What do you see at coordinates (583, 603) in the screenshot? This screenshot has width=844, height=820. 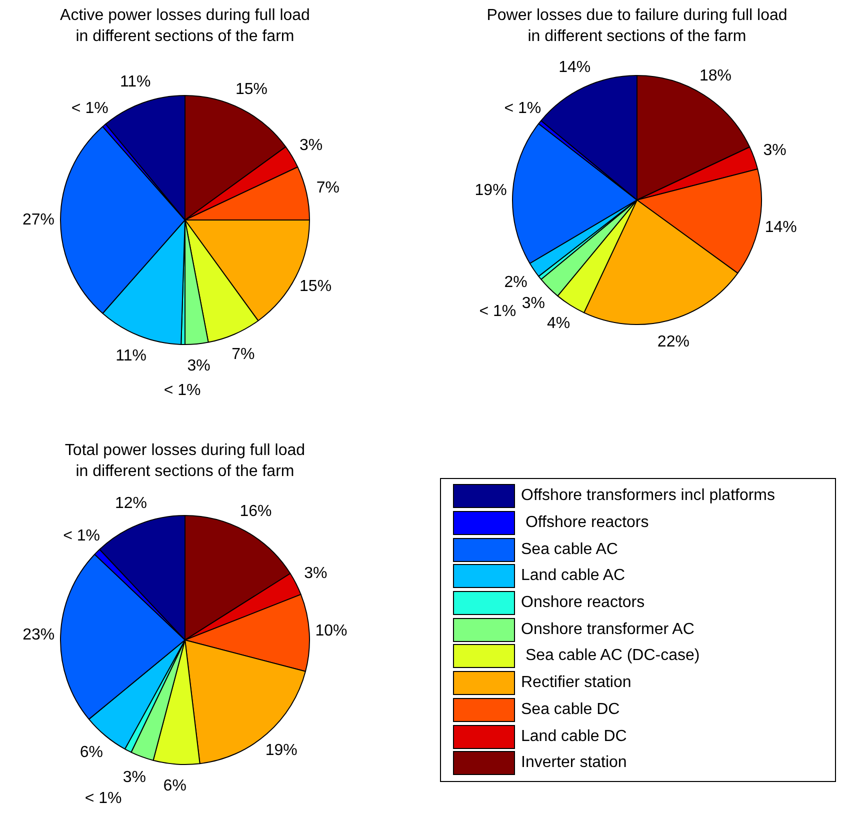 I see `legend-label: Onshore reactors` at bounding box center [583, 603].